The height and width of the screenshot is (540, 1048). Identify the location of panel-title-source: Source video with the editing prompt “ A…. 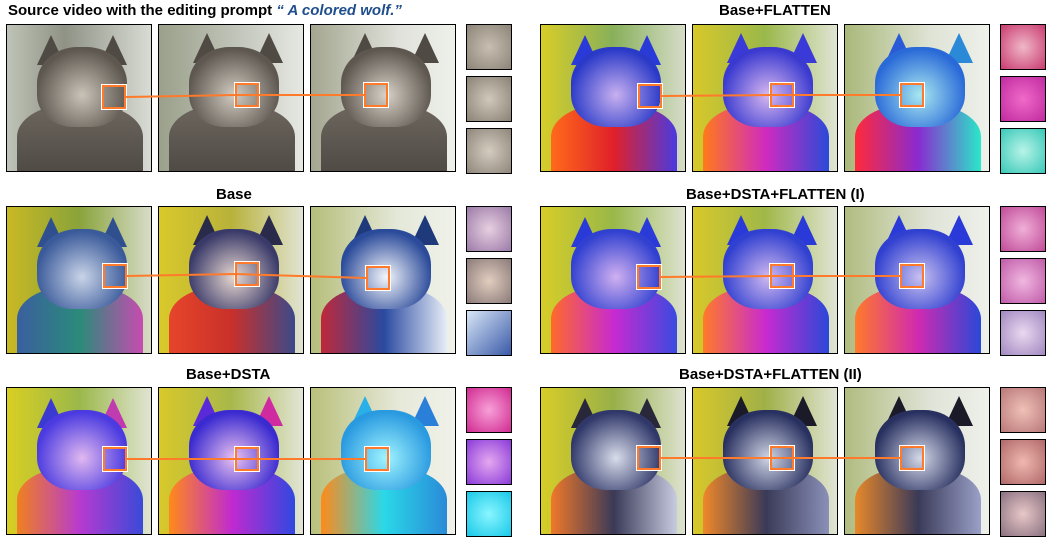
(205, 11).